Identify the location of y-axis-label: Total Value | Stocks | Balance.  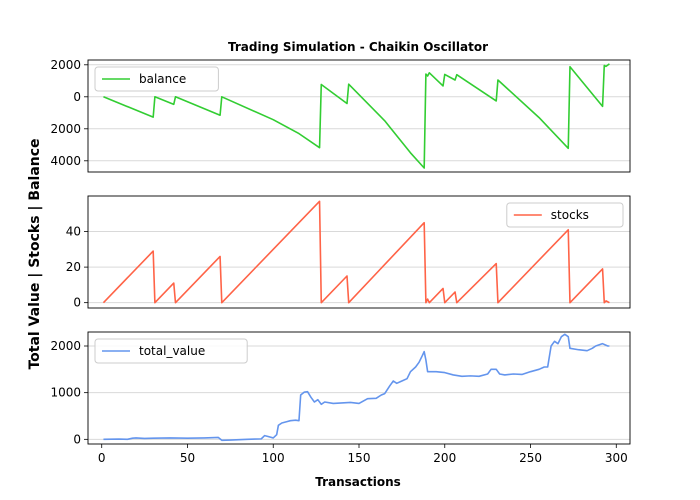
(35, 253).